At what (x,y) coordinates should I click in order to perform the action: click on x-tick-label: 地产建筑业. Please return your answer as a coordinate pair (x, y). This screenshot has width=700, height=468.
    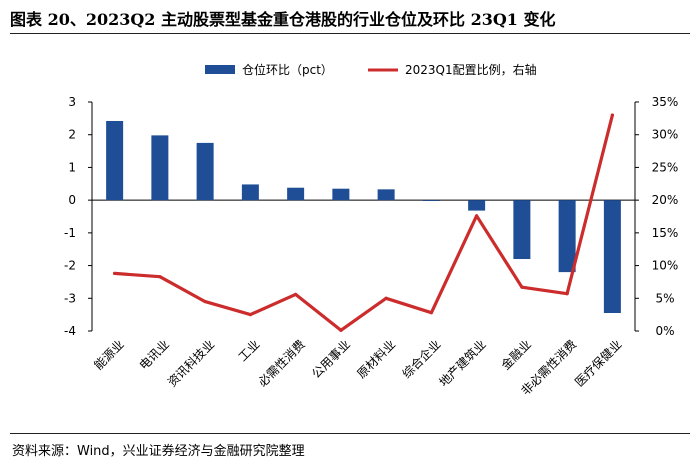
    Looking at the image, I should click on (462, 363).